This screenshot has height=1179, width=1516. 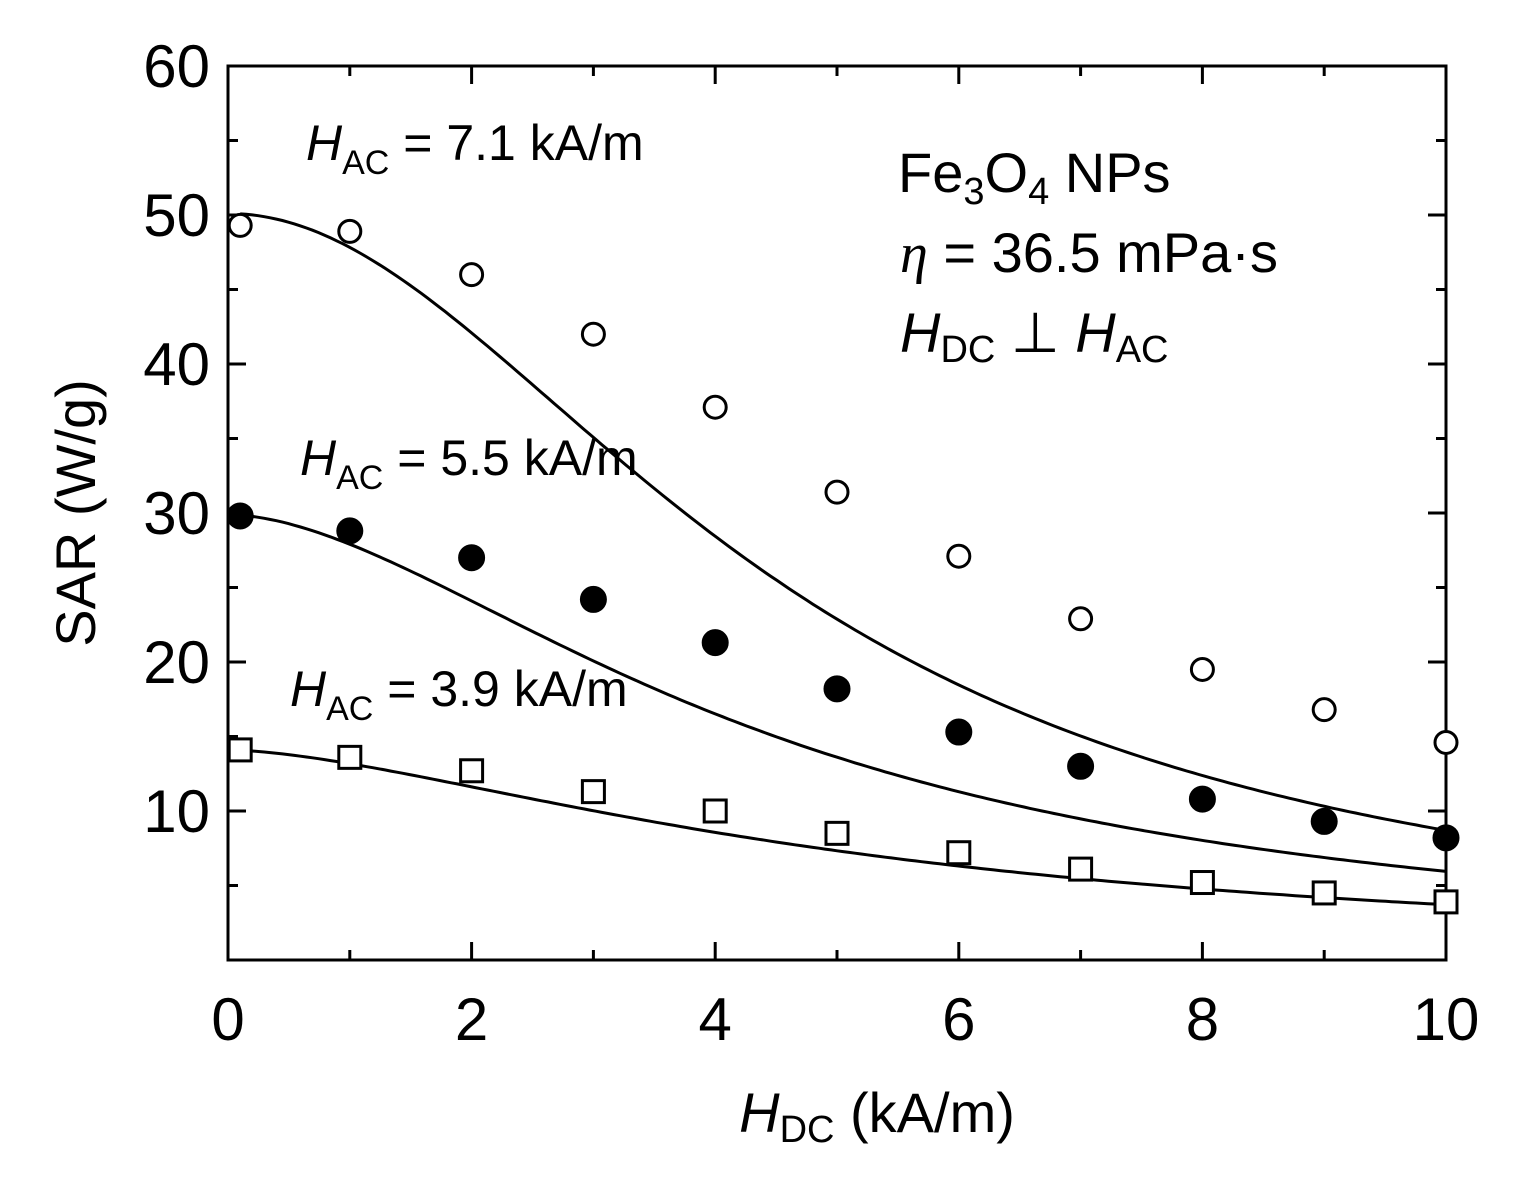 I want to click on x-tick-label: 6, so click(x=958, y=1019).